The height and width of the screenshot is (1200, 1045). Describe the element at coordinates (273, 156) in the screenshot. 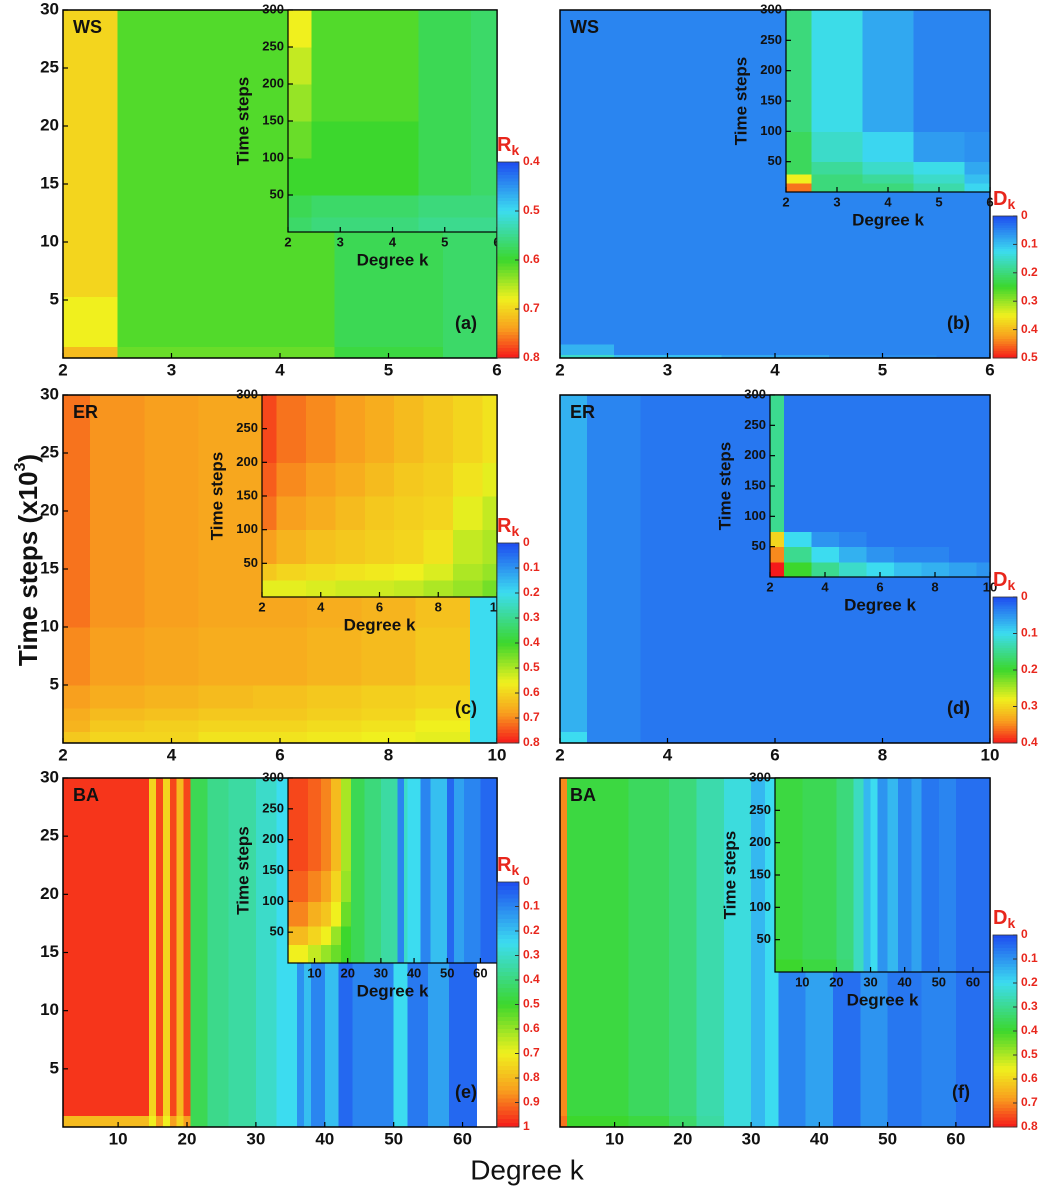

I see `y-tick-label: 100` at that location.